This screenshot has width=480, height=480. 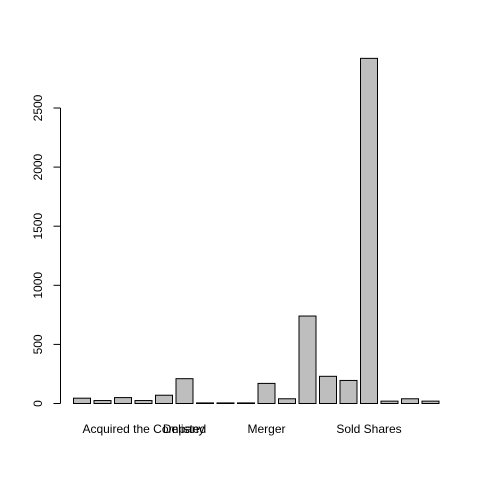 What do you see at coordinates (143, 429) in the screenshot?
I see `x-label-0: Acquired the Company` at bounding box center [143, 429].